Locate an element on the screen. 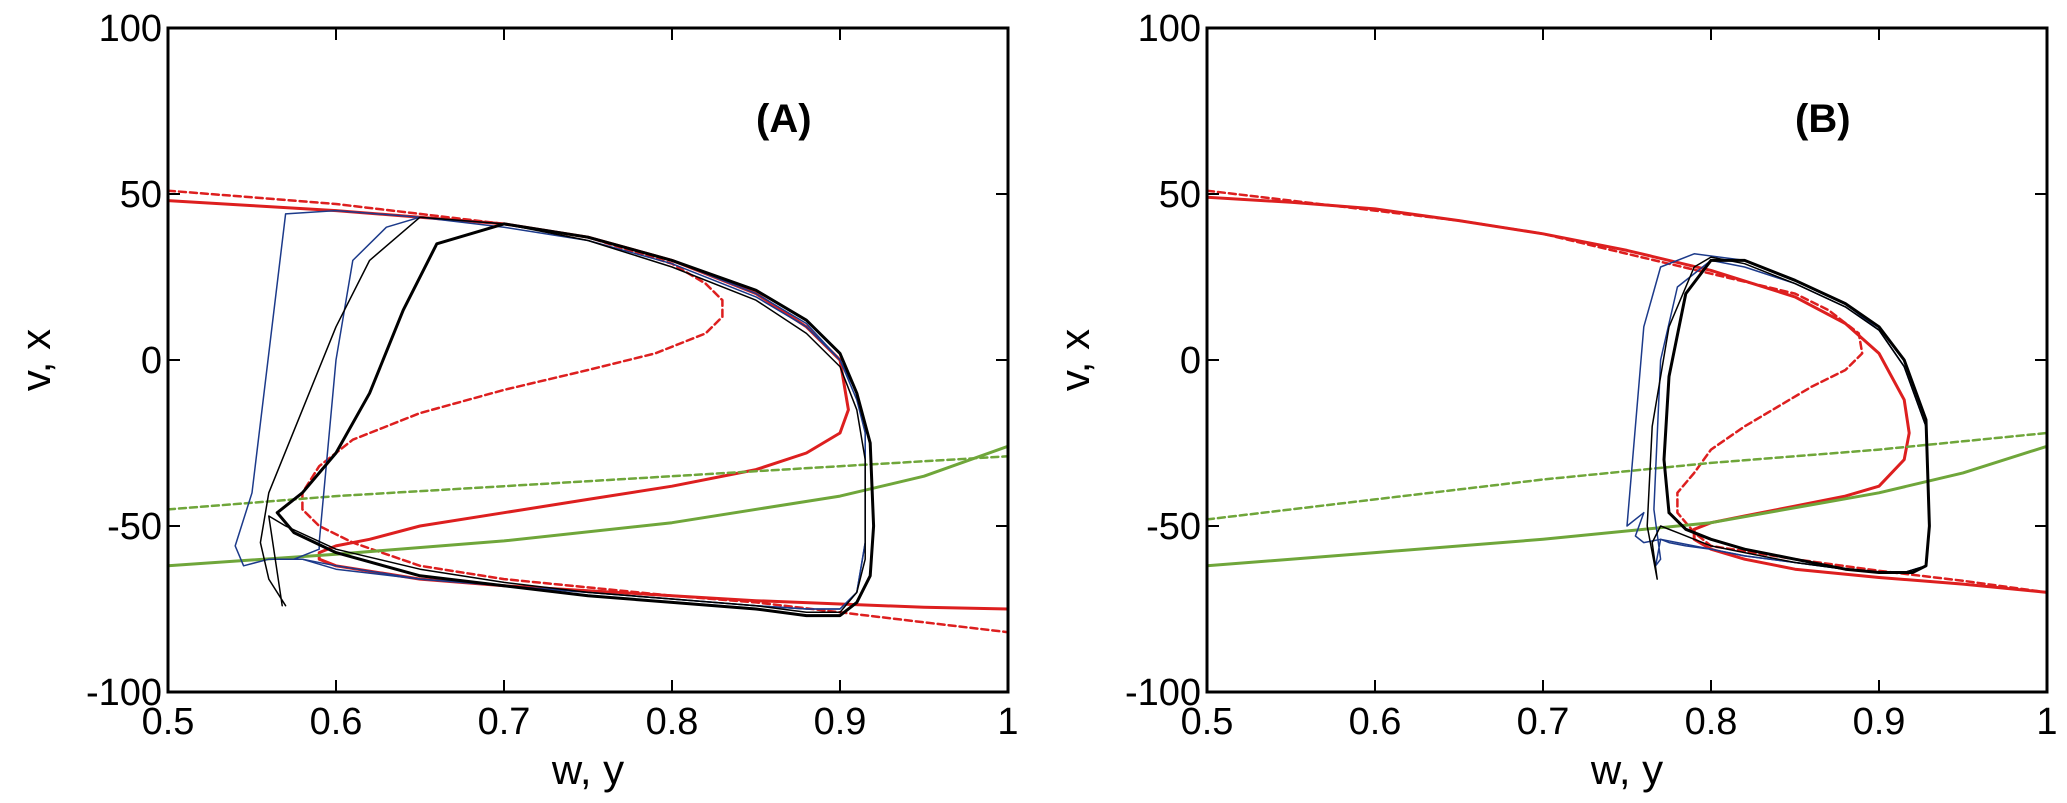 Image resolution: width=2067 pixels, height=803 pixels. panel-label: (A) is located at coordinates (784, 119).